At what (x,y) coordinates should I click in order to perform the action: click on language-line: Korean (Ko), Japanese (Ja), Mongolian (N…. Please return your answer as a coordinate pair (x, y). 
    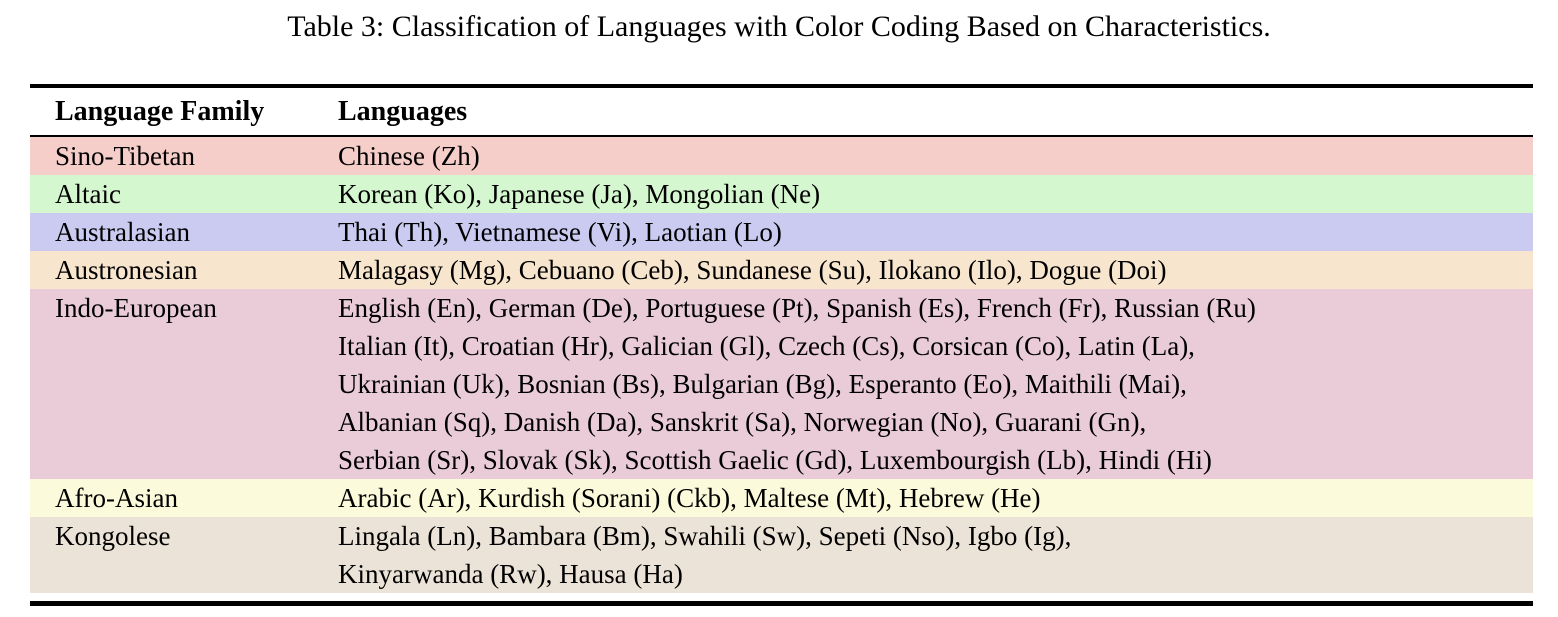
    Looking at the image, I should click on (579, 194).